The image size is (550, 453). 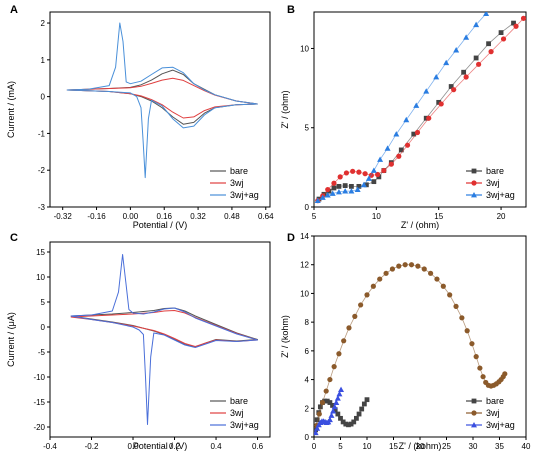 I want to click on series-layer, so click(x=411, y=349).